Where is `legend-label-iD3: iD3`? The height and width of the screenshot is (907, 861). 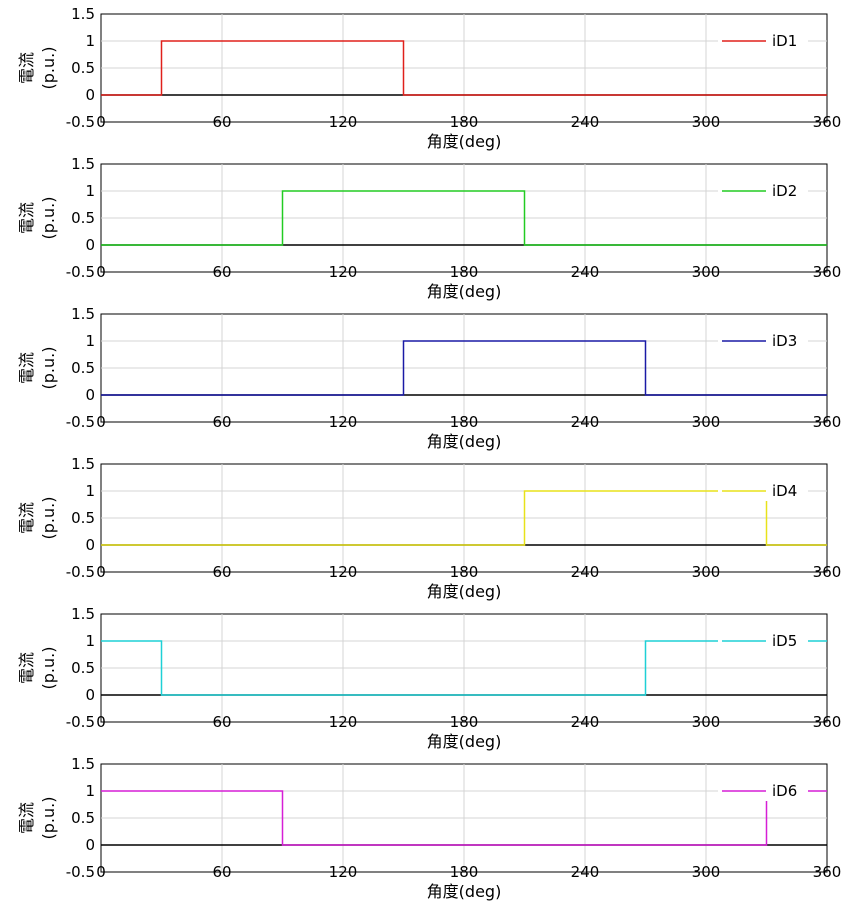 legend-label-iD3: iD3 is located at coordinates (784, 341).